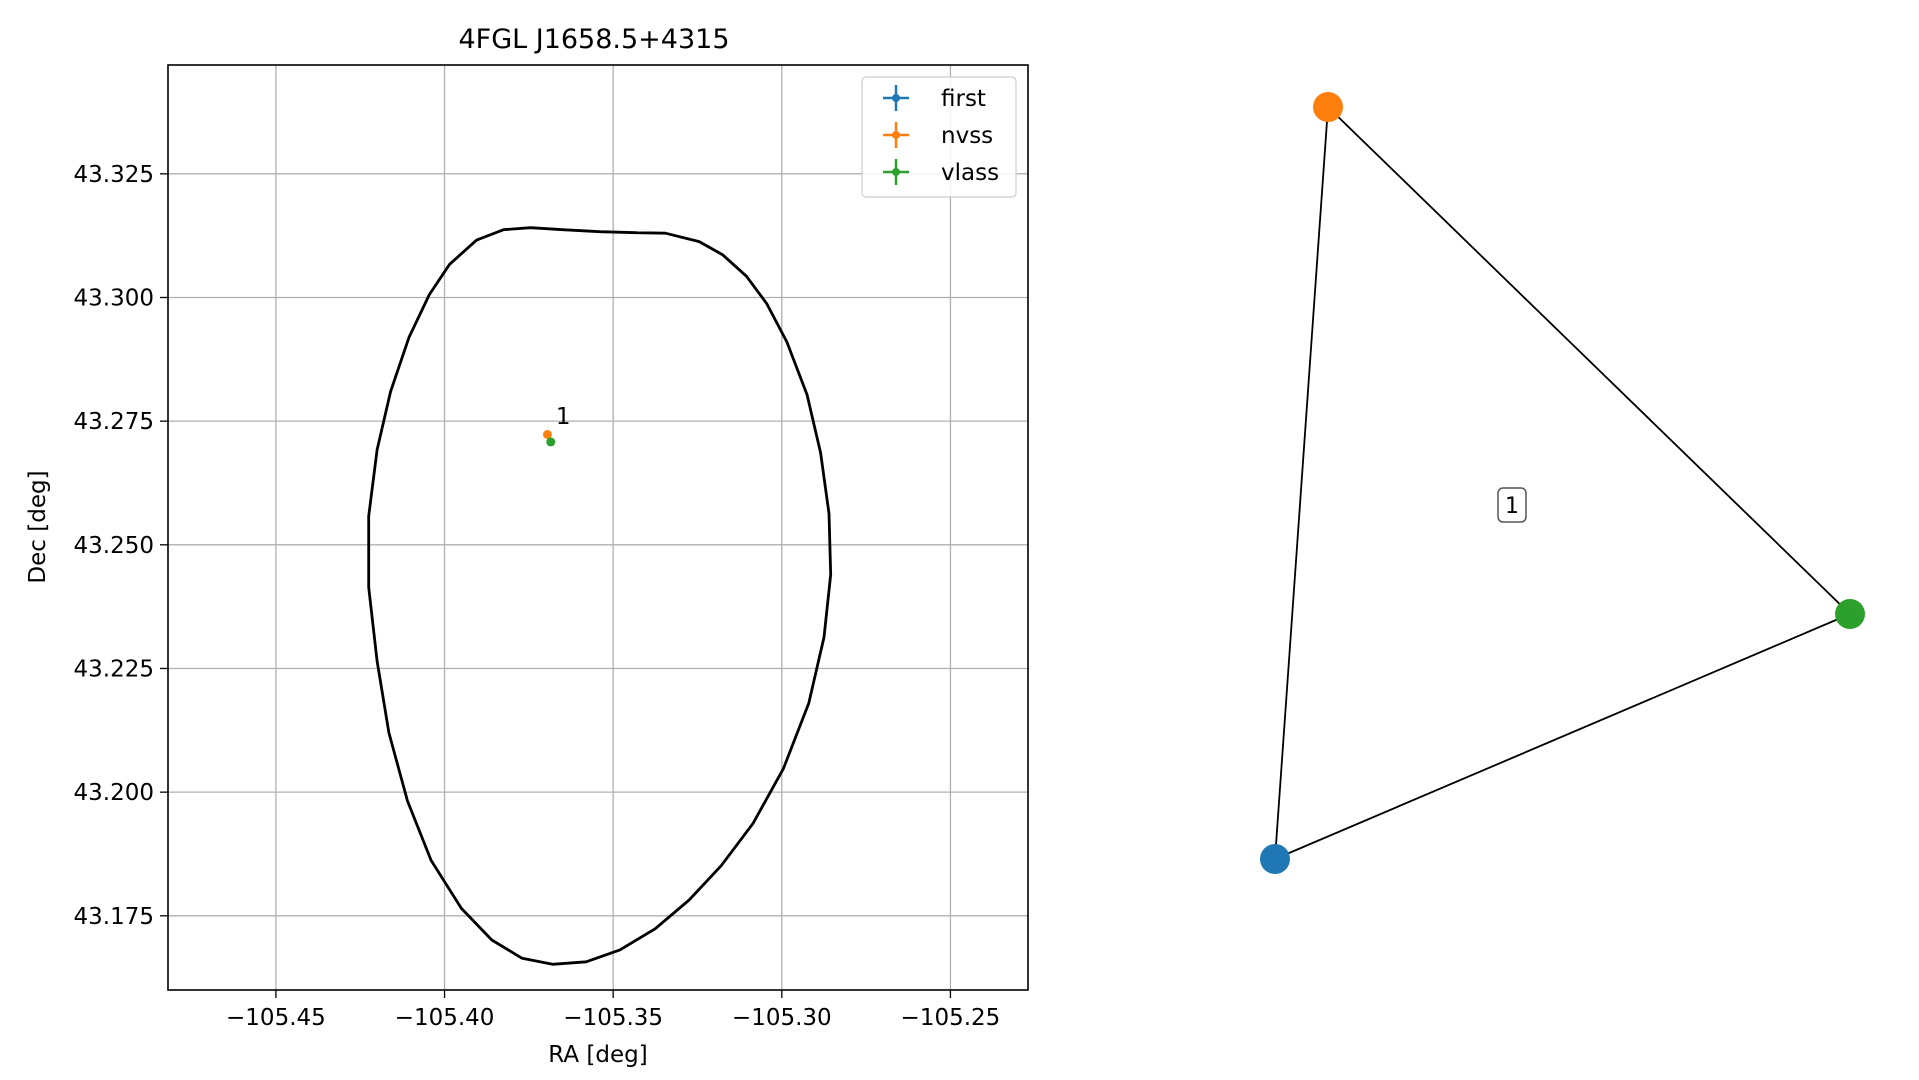 Image resolution: width=1919 pixels, height=1080 pixels. I want to click on y-tick-label: 43.250, so click(114, 546).